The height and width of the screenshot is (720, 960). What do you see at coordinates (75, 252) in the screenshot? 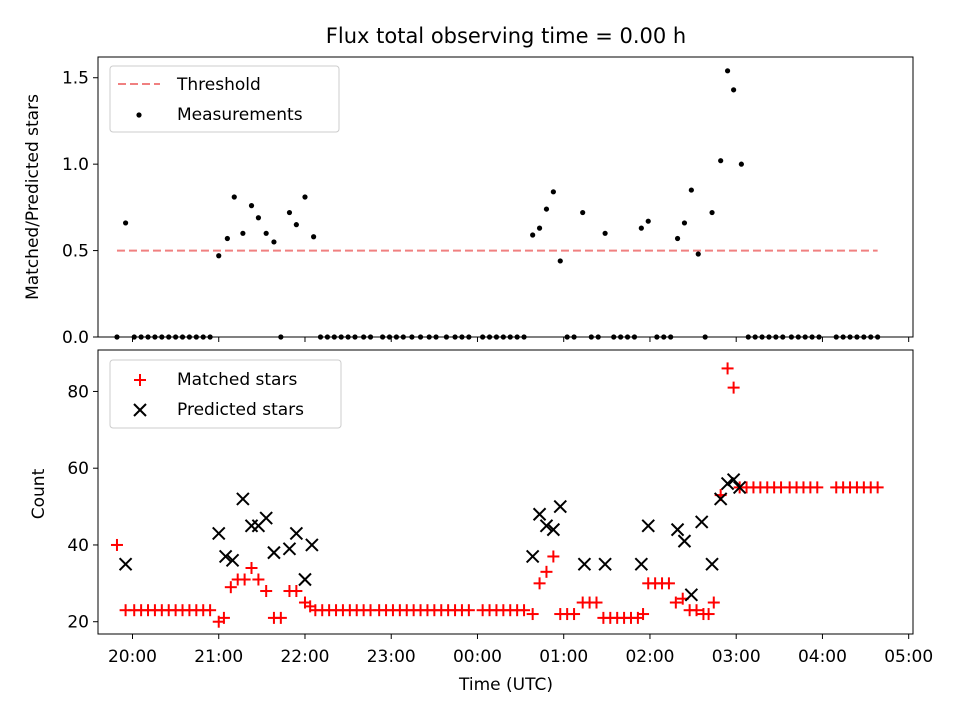
I see `top-y-tick-label: 0.5` at bounding box center [75, 252].